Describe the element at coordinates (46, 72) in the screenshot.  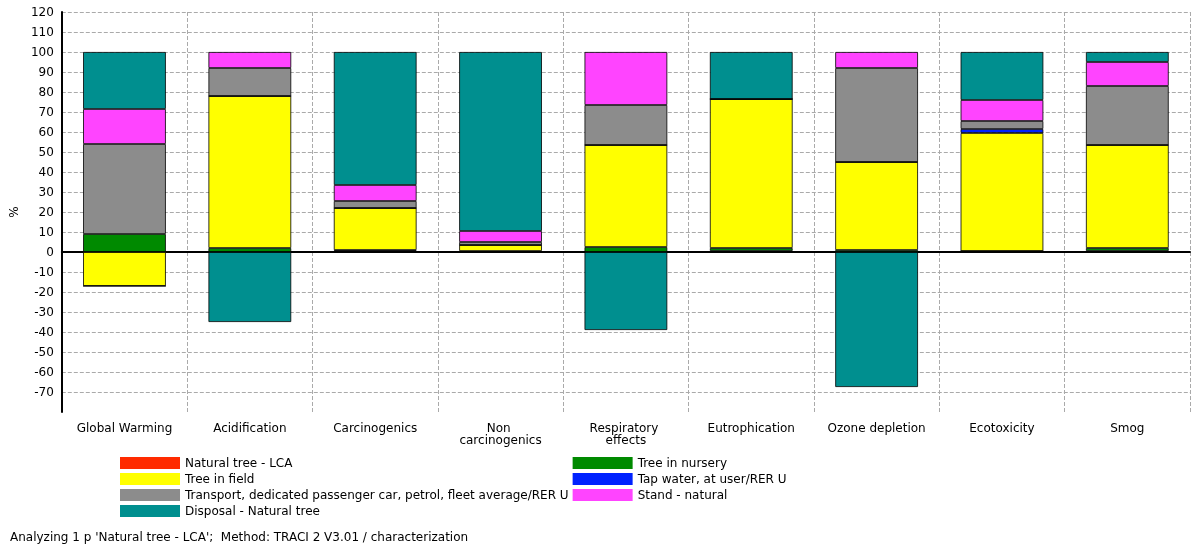
I see `y-tick-label: 90` at that location.